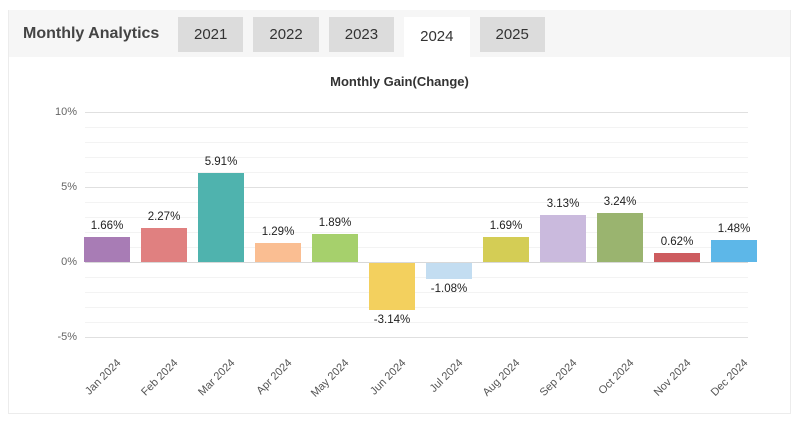 The width and height of the screenshot is (805, 436). I want to click on bar-nov-2024, so click(677, 257).